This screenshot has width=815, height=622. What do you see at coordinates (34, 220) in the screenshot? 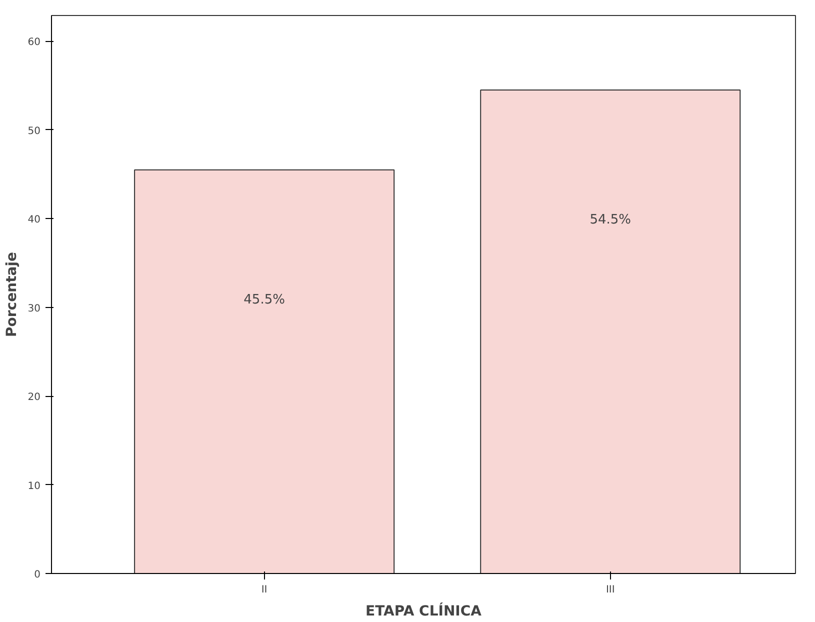
I see `y-tick-label: 40` at bounding box center [34, 220].